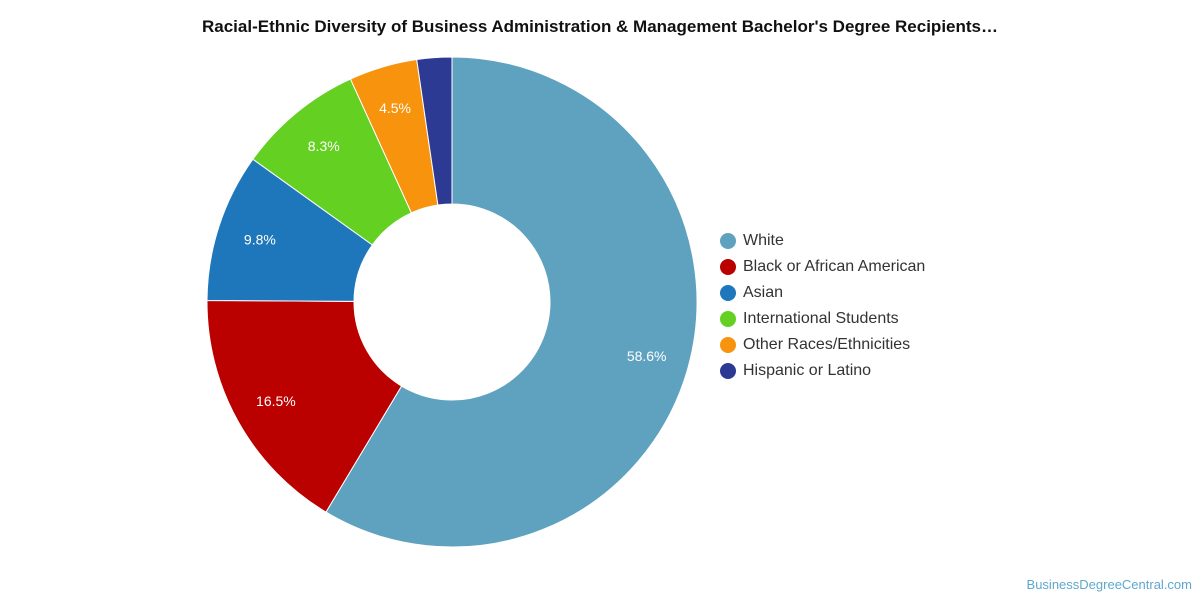 This screenshot has width=1200, height=600. I want to click on slice-label-white: 58.6%, so click(647, 356).